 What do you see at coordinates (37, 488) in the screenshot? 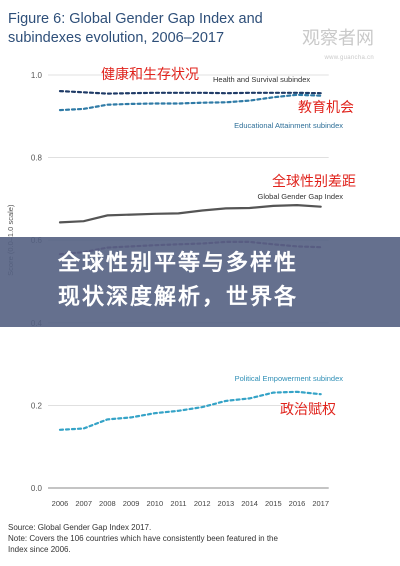
I see `y-tick-label: 0.0` at bounding box center [37, 488].